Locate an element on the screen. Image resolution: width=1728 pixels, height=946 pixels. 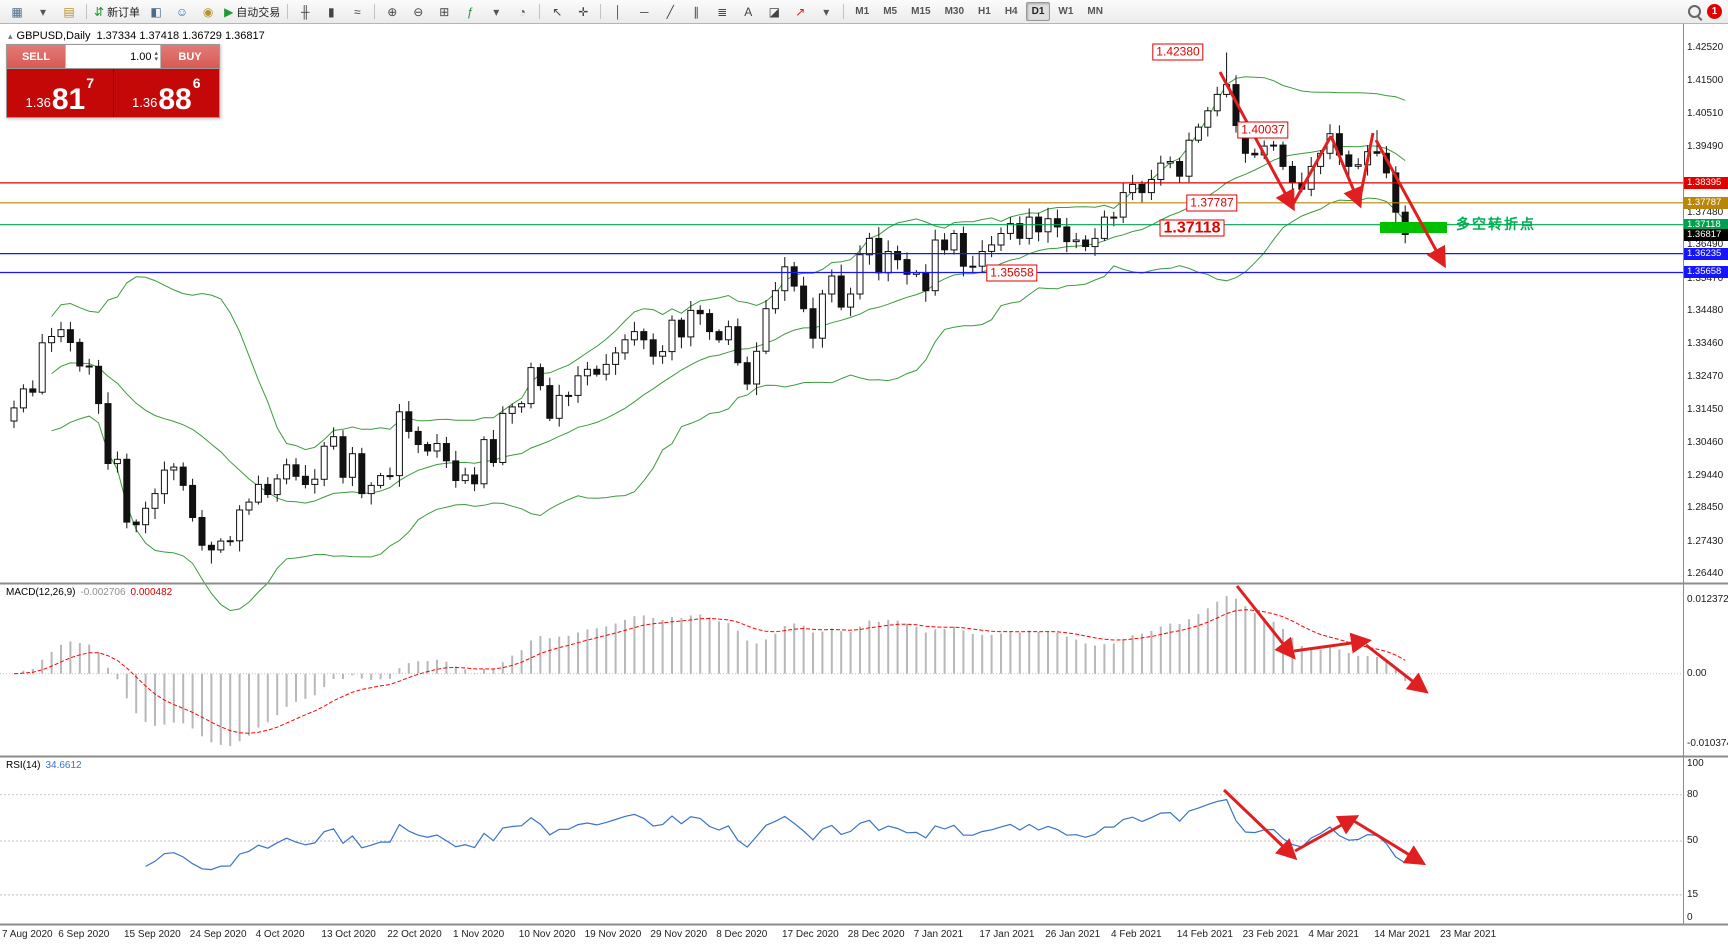
sell-button: SELL is located at coordinates (36, 56).